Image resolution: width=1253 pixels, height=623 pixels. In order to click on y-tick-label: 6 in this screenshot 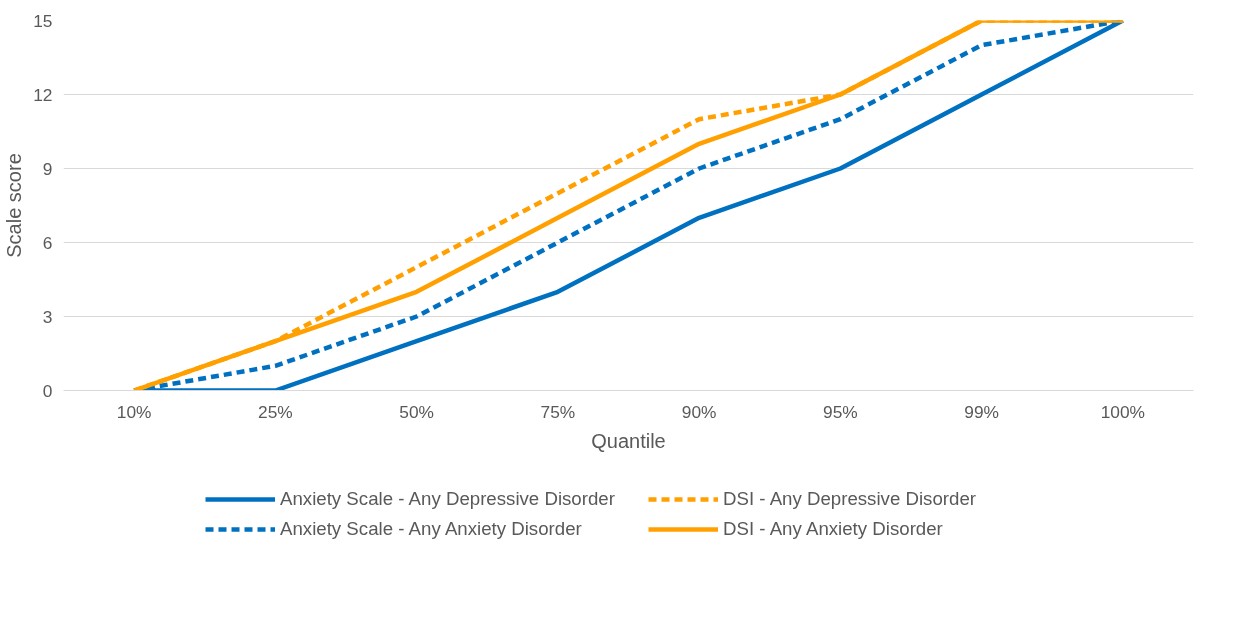, I will do `click(47, 242)`.